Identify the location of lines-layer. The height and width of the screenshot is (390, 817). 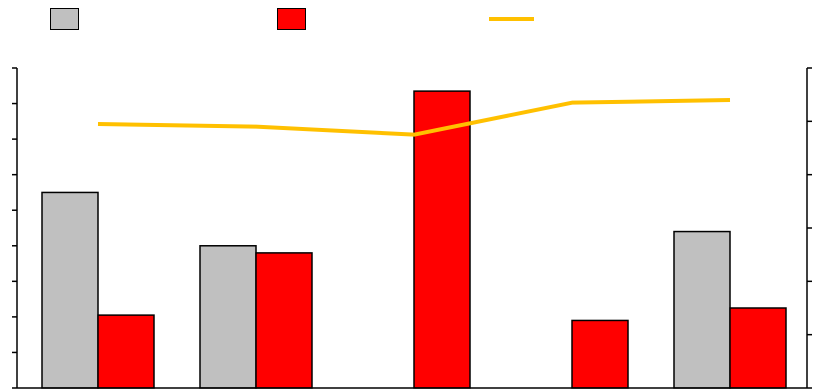
(414, 117).